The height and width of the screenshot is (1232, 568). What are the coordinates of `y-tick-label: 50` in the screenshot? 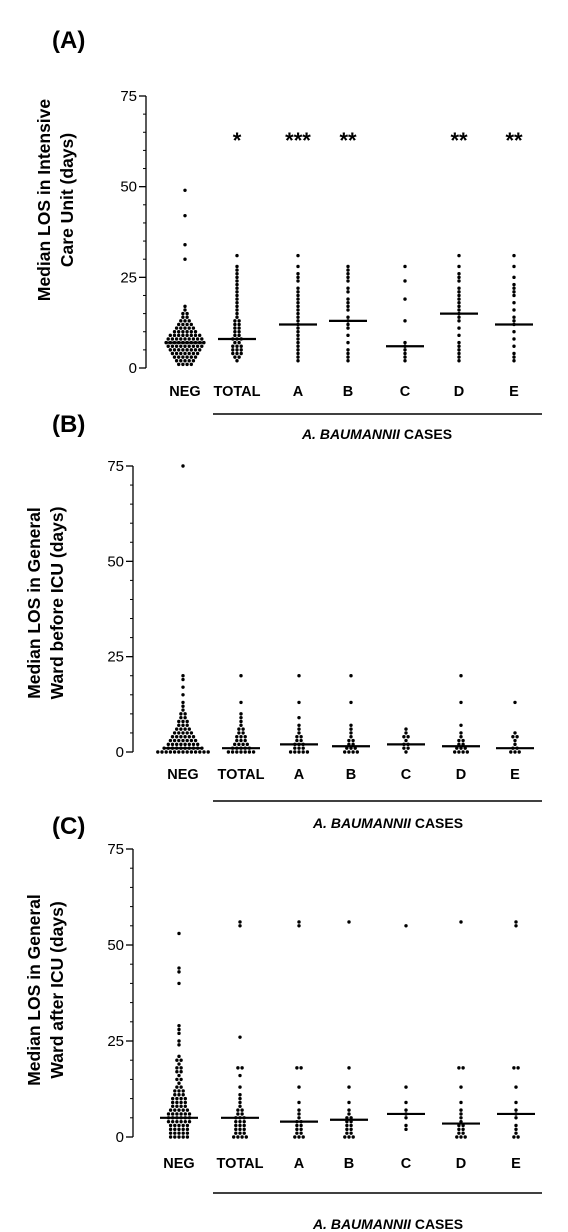 It's located at (115, 561).